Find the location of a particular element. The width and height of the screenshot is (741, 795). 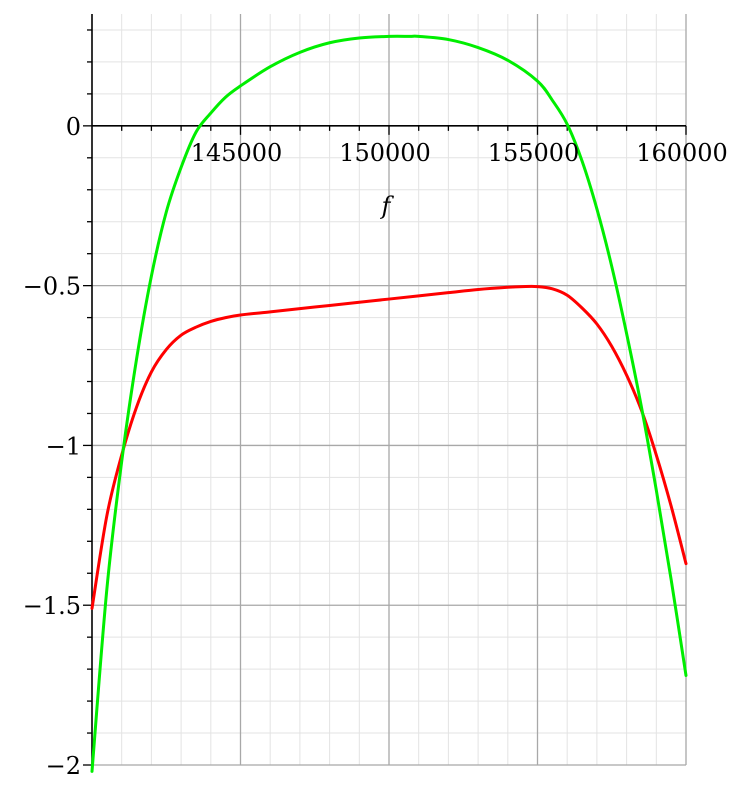

x-tick-label: 160000 is located at coordinates (682, 153).